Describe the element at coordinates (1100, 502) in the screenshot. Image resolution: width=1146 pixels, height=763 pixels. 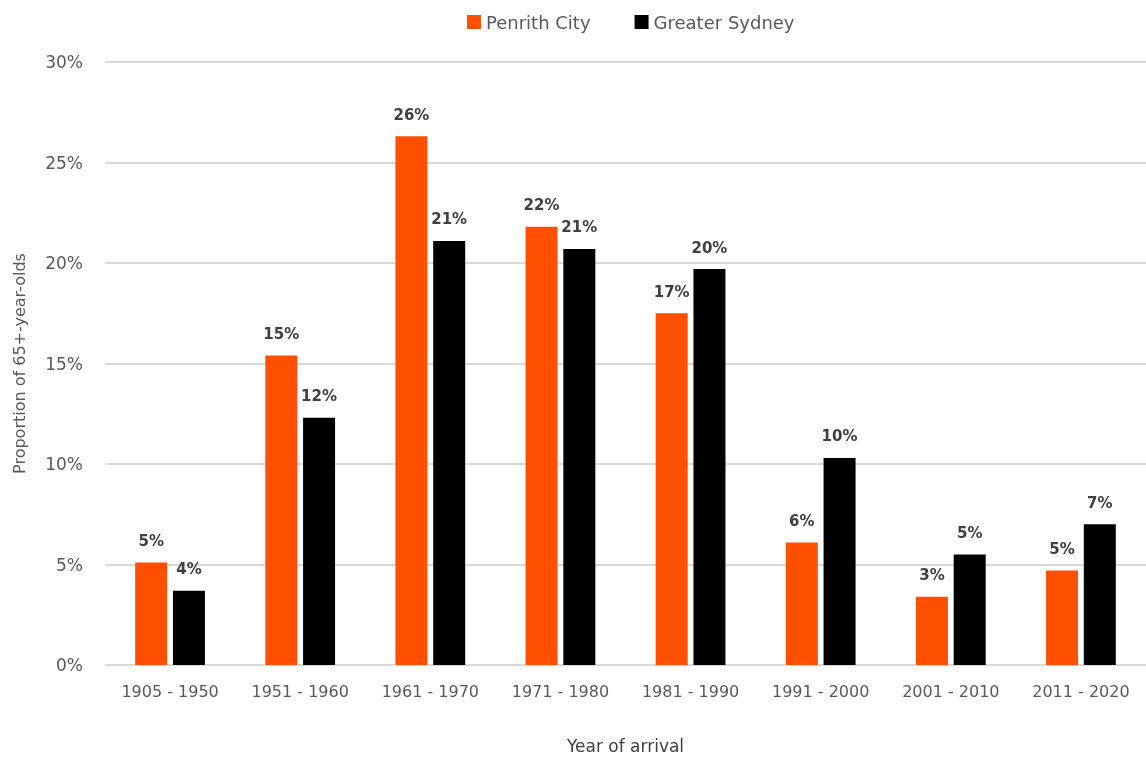
I see `data-label: 7%` at that location.